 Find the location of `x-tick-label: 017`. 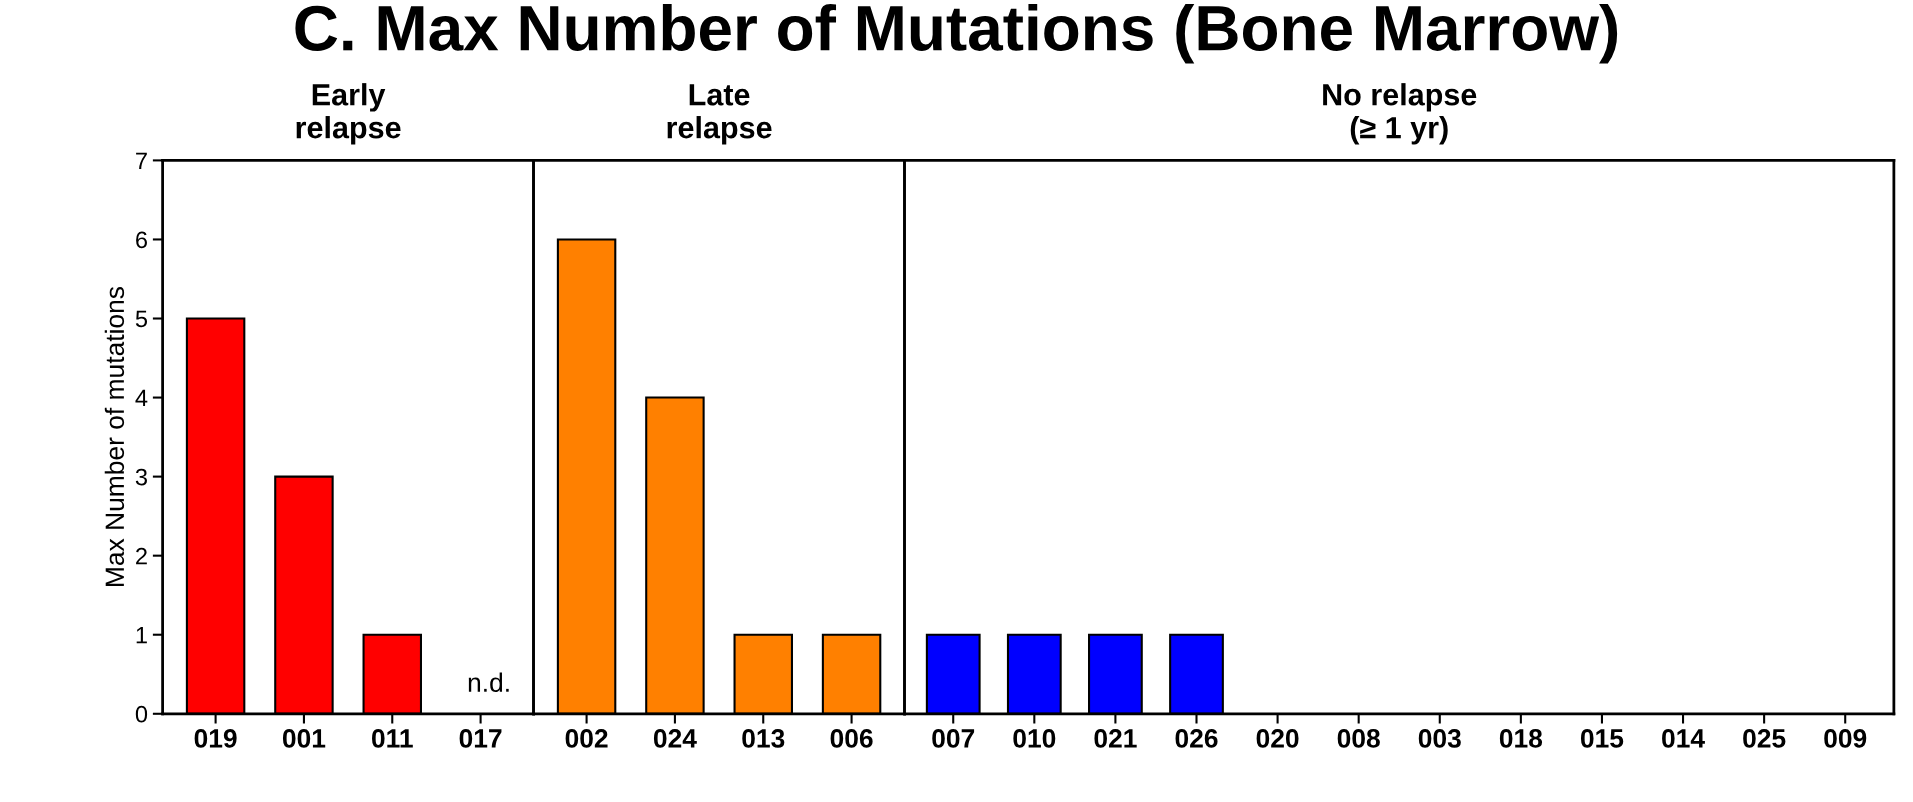

x-tick-label: 017 is located at coordinates (480, 738).